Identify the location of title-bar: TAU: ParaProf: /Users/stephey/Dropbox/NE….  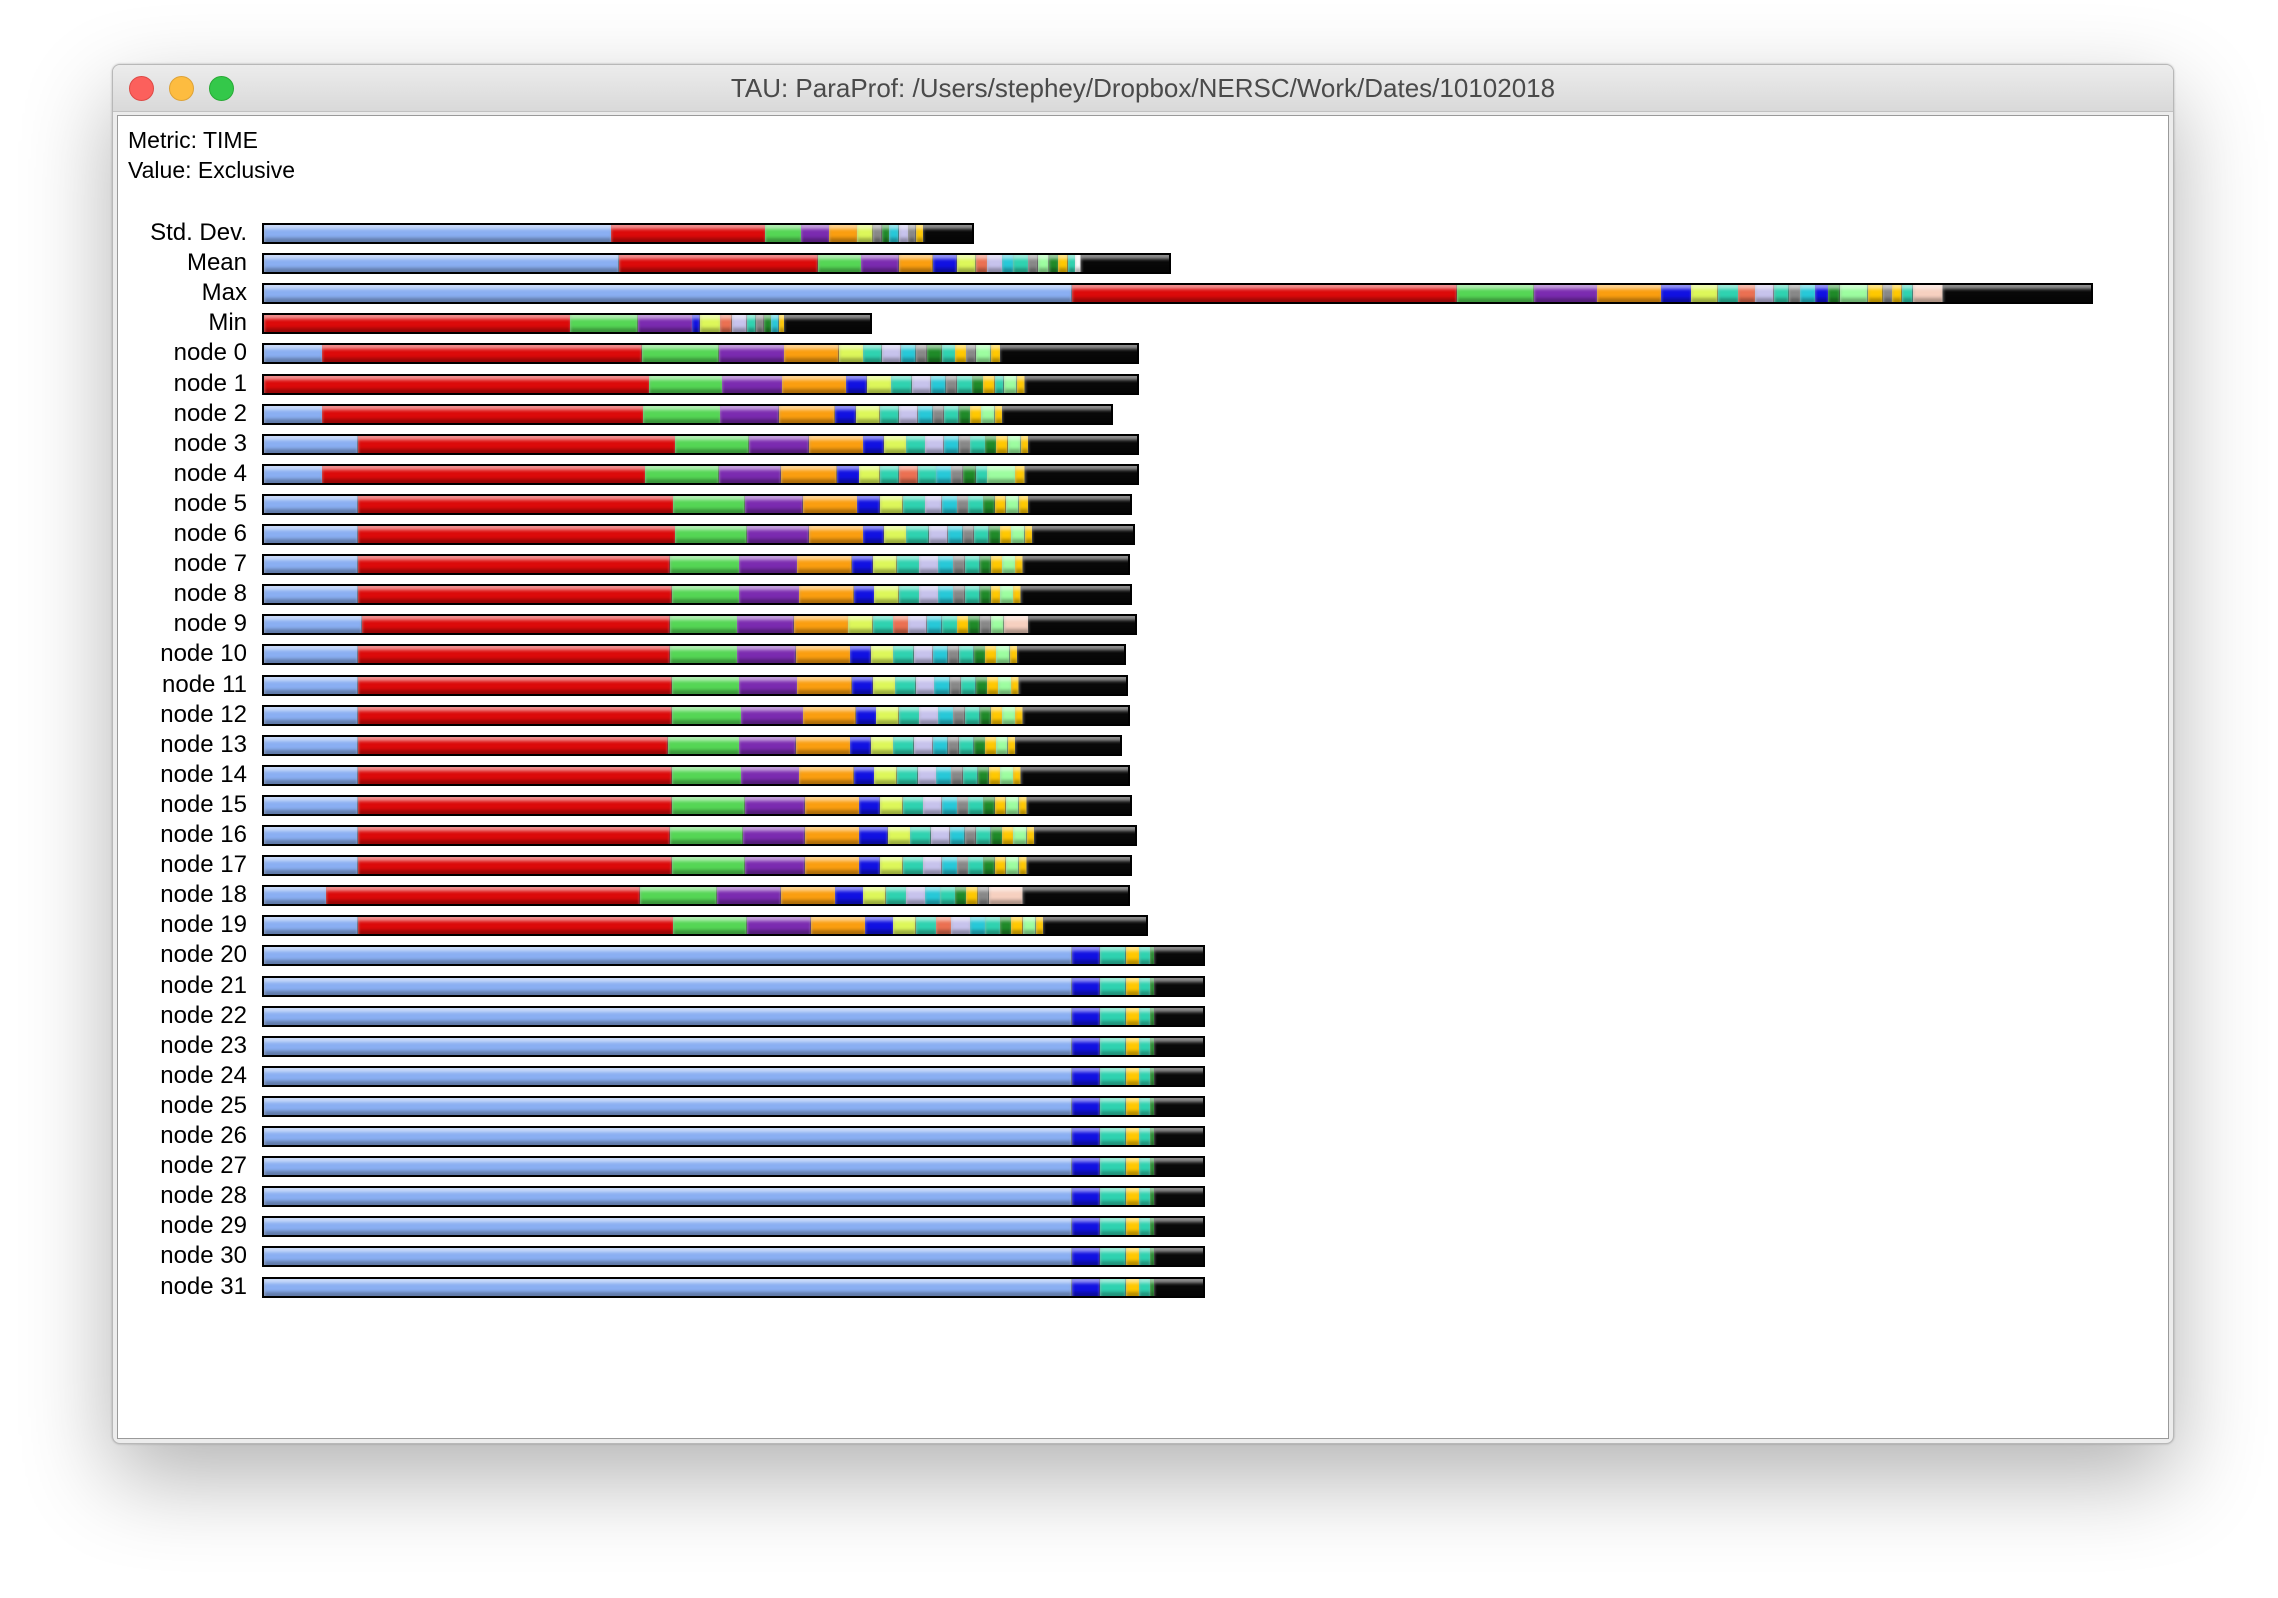
(1143, 88).